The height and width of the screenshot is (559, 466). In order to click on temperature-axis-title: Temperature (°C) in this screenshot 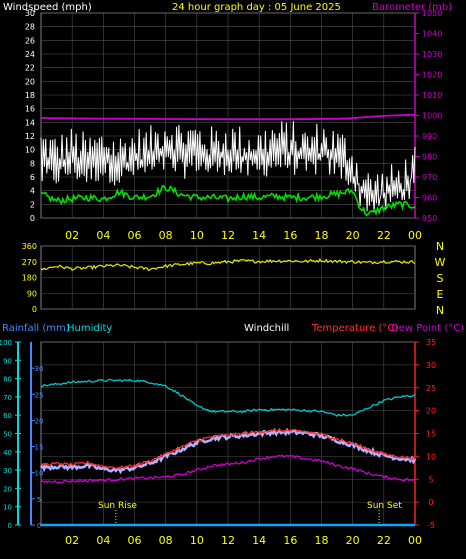, I will do `click(354, 328)`.